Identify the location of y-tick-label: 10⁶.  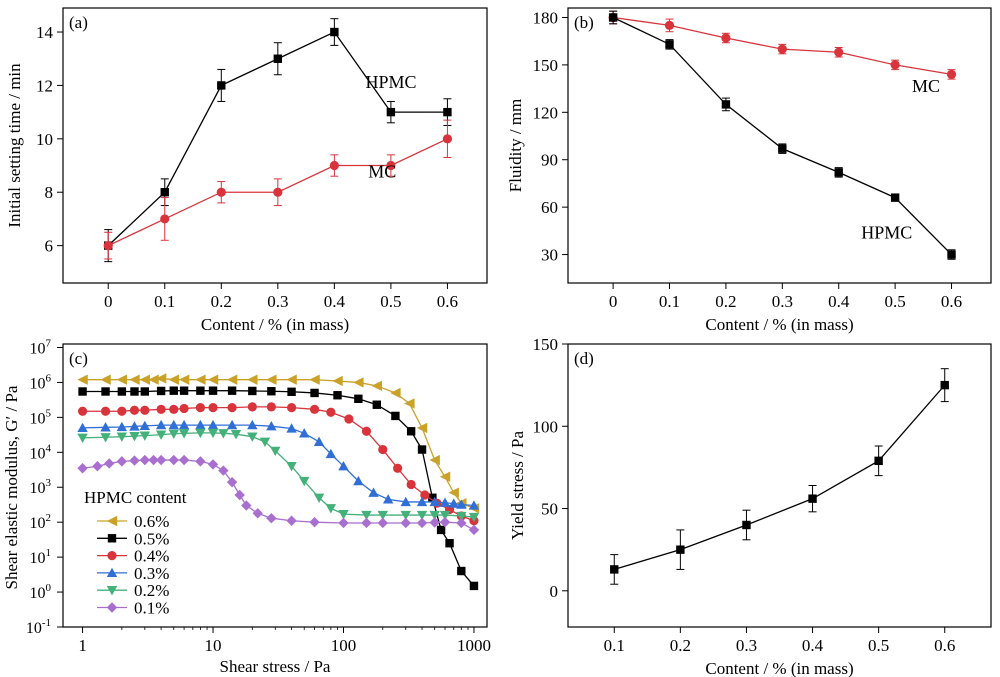
(41, 382).